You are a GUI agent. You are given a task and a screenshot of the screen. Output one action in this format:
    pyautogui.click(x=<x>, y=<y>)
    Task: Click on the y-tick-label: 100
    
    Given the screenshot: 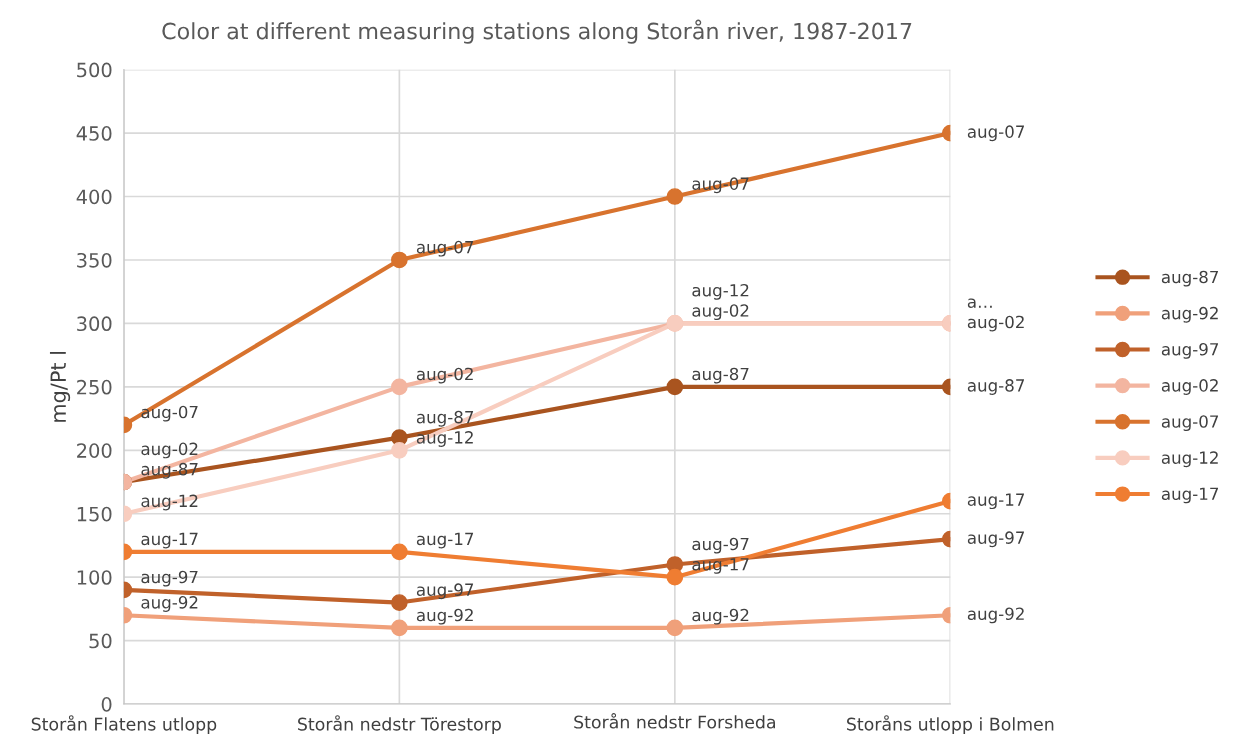 What is the action you would take?
    pyautogui.click(x=94, y=577)
    